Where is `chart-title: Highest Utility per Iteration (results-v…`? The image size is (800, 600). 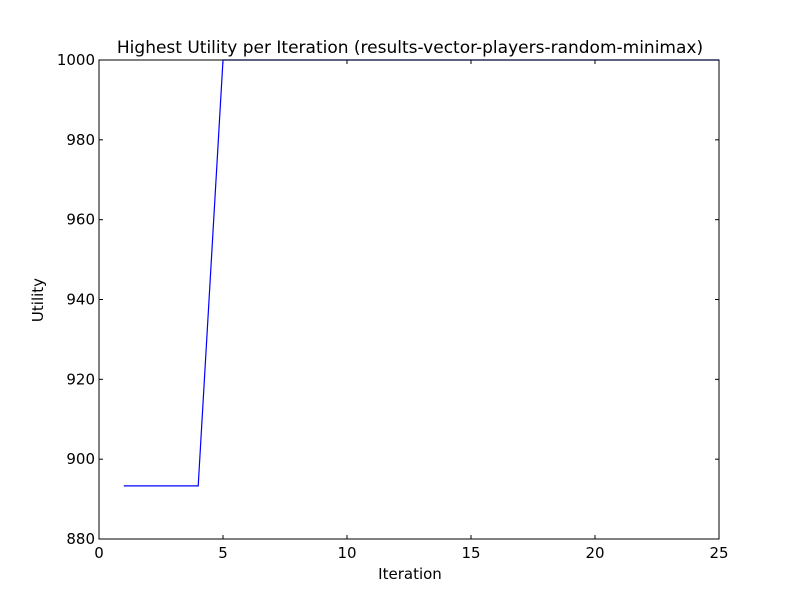
chart-title: Highest Utility per Iteration (results-v… is located at coordinates (410, 48).